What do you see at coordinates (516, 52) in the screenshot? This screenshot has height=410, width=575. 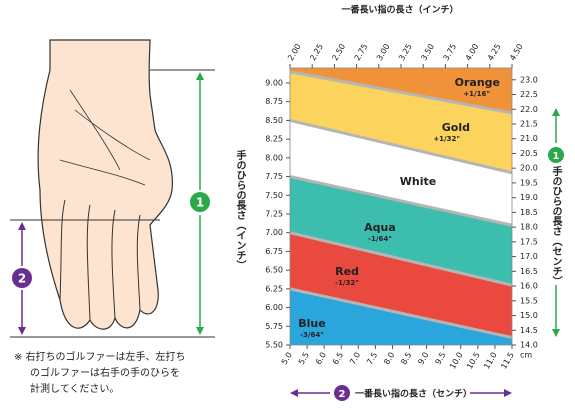 I see `x2-tick-label: 4.50` at bounding box center [516, 52].